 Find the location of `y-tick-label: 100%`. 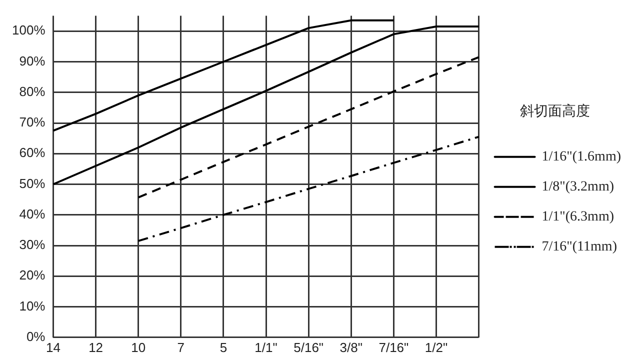

y-tick-label: 100% is located at coordinates (29, 30).